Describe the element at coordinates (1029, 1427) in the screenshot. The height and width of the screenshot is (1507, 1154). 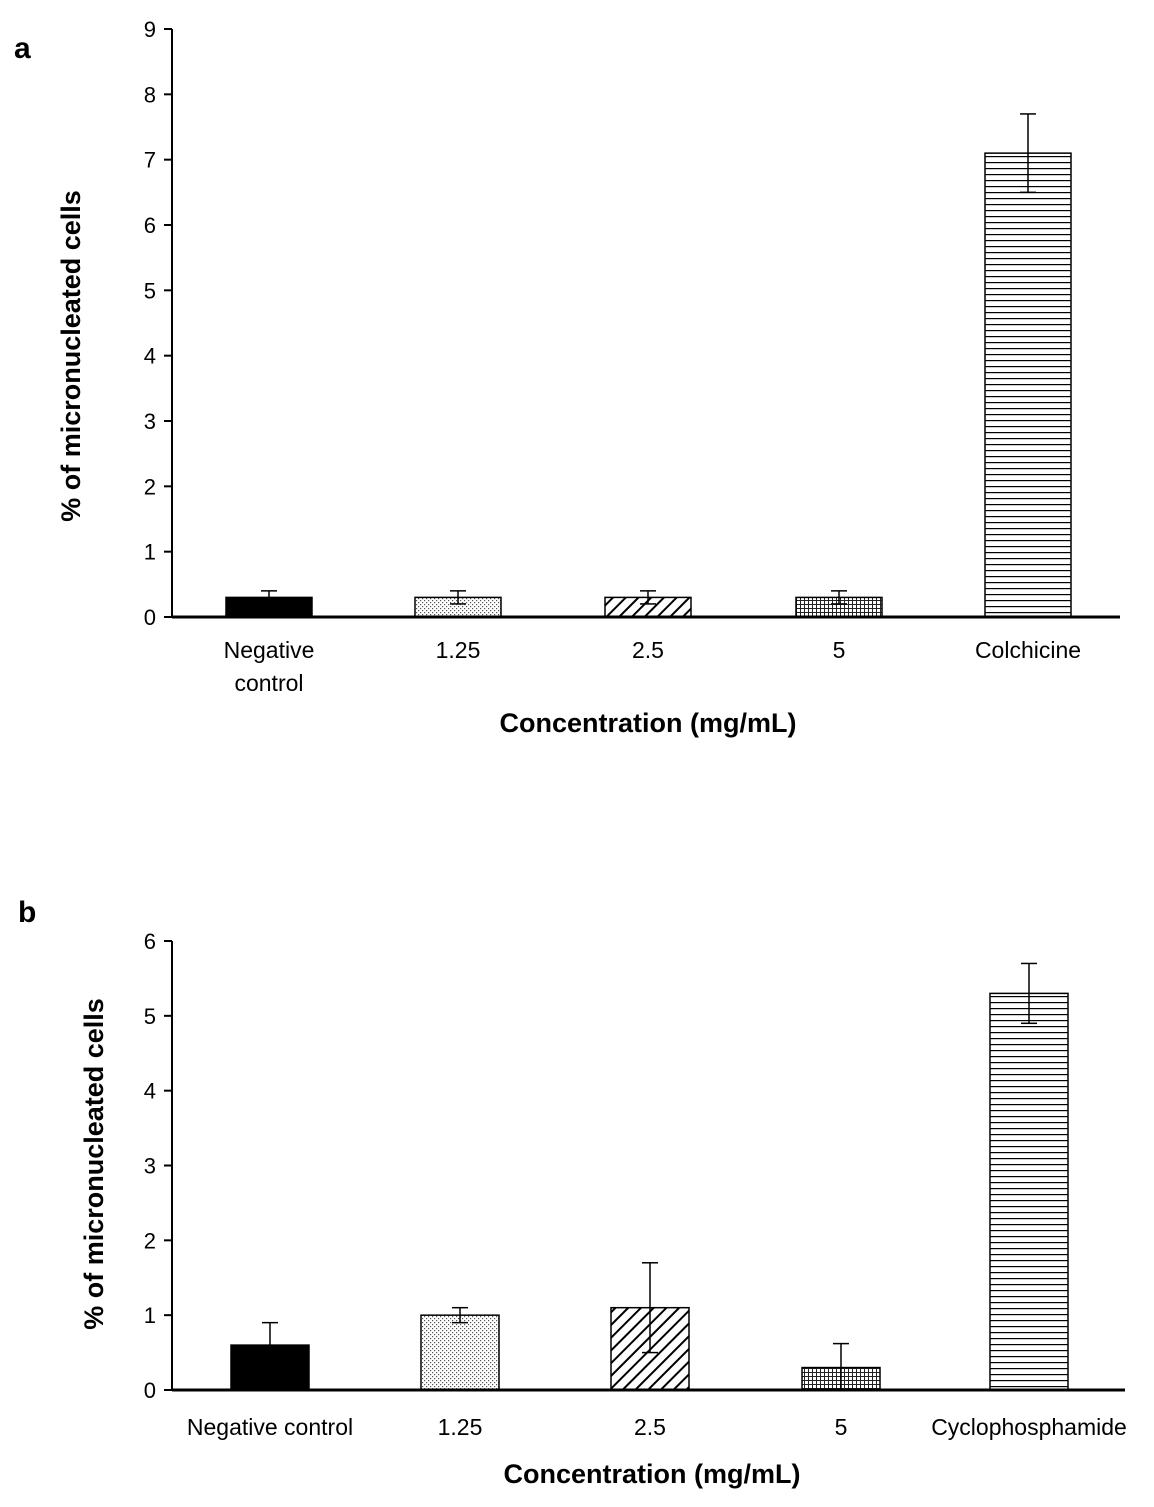
I see `category-label: Cyclophosphamide` at that location.